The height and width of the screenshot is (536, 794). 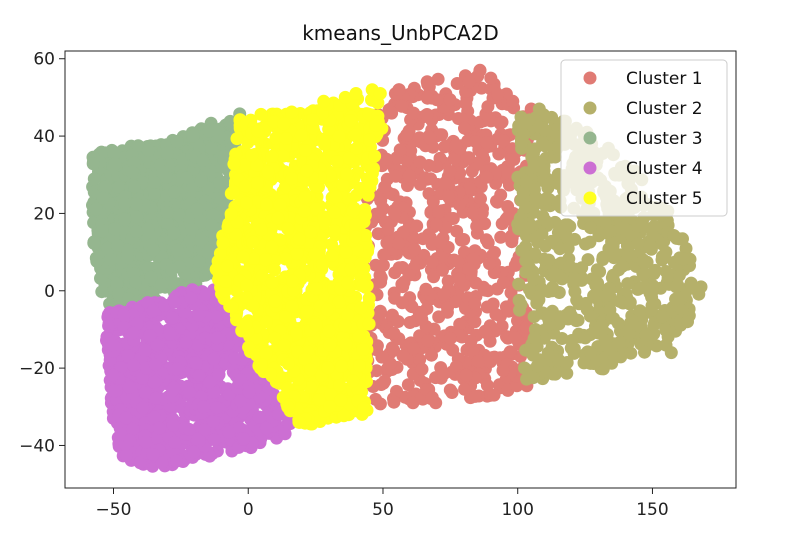 I want to click on x-tick-label: −50, so click(x=114, y=510).